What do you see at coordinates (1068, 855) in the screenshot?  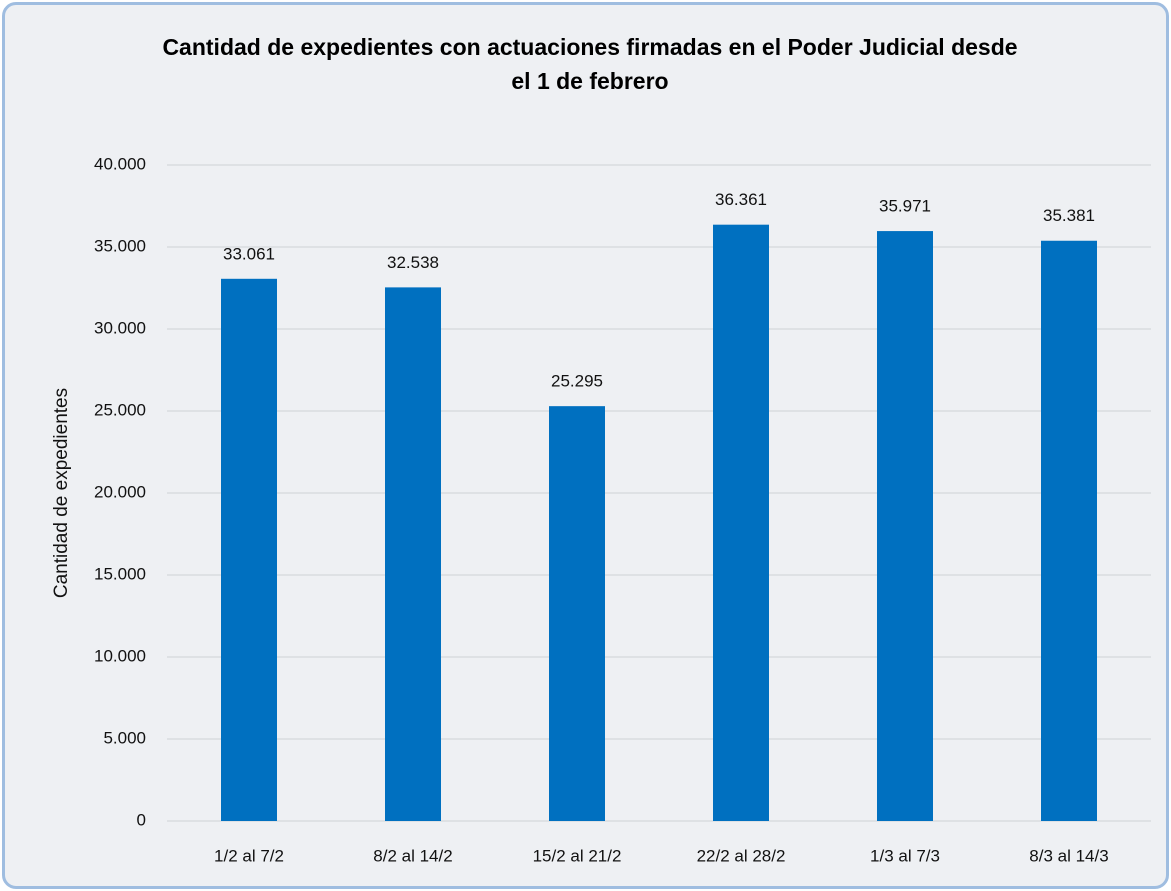 I see `x-tick-label: 8/3 al 14/3` at bounding box center [1068, 855].